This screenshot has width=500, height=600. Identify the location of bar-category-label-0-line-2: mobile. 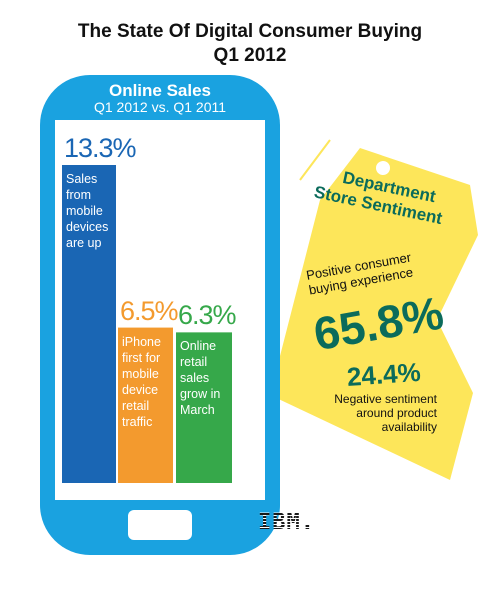
(84, 211).